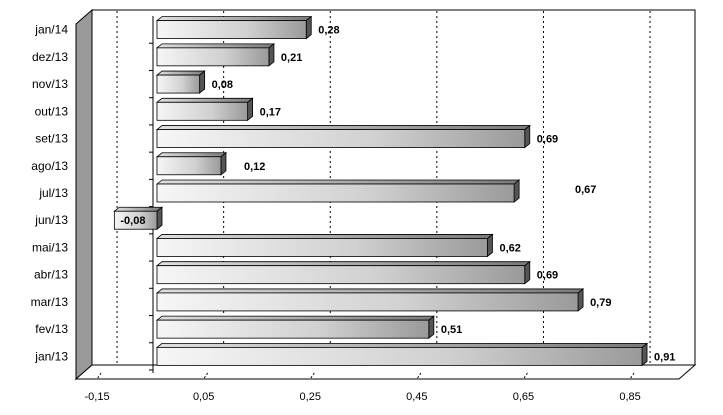  I want to click on x-tick-label: 0,65, so click(523, 397).